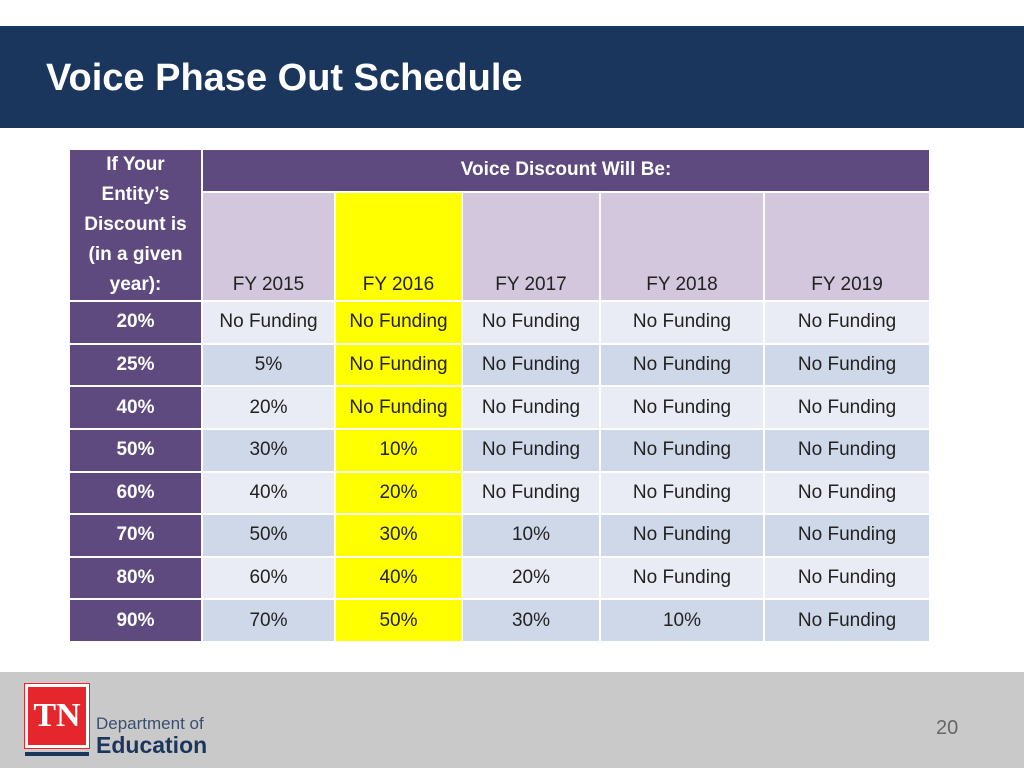 The width and height of the screenshot is (1024, 768). I want to click on corner-line: Entity’s, so click(135, 194).